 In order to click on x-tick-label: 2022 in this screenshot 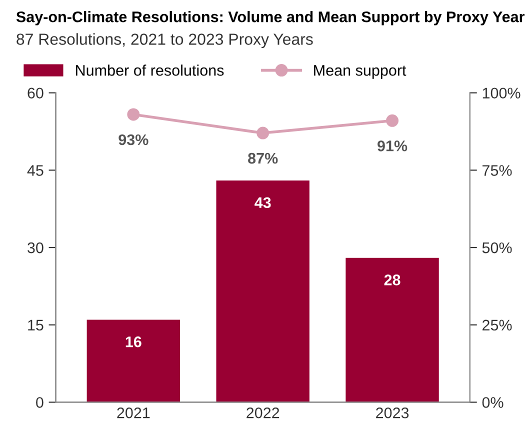, I will do `click(263, 412)`.